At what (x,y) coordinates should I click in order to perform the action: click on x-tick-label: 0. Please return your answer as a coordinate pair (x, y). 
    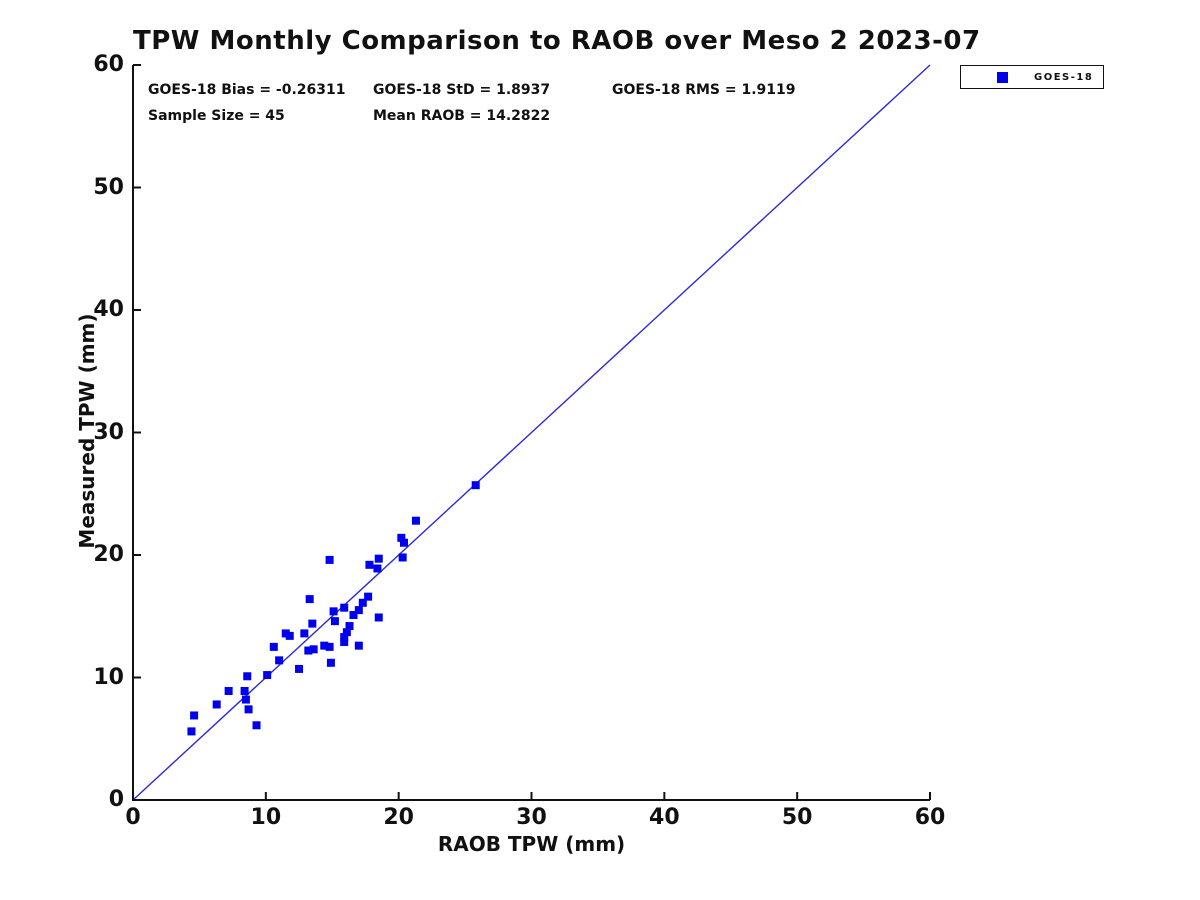
    Looking at the image, I should click on (133, 817).